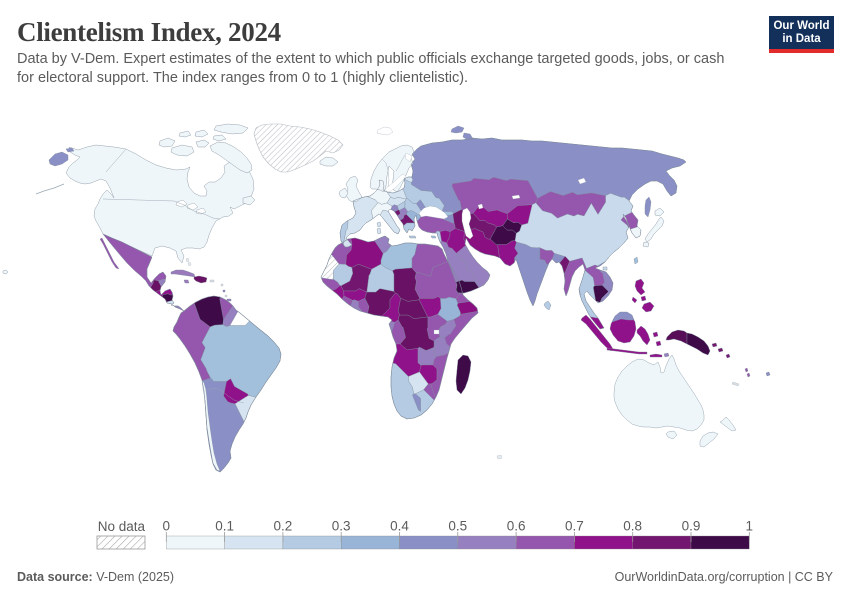 This screenshot has width=850, height=600. What do you see at coordinates (750, 526) in the screenshot?
I see `svg-text: 1` at bounding box center [750, 526].